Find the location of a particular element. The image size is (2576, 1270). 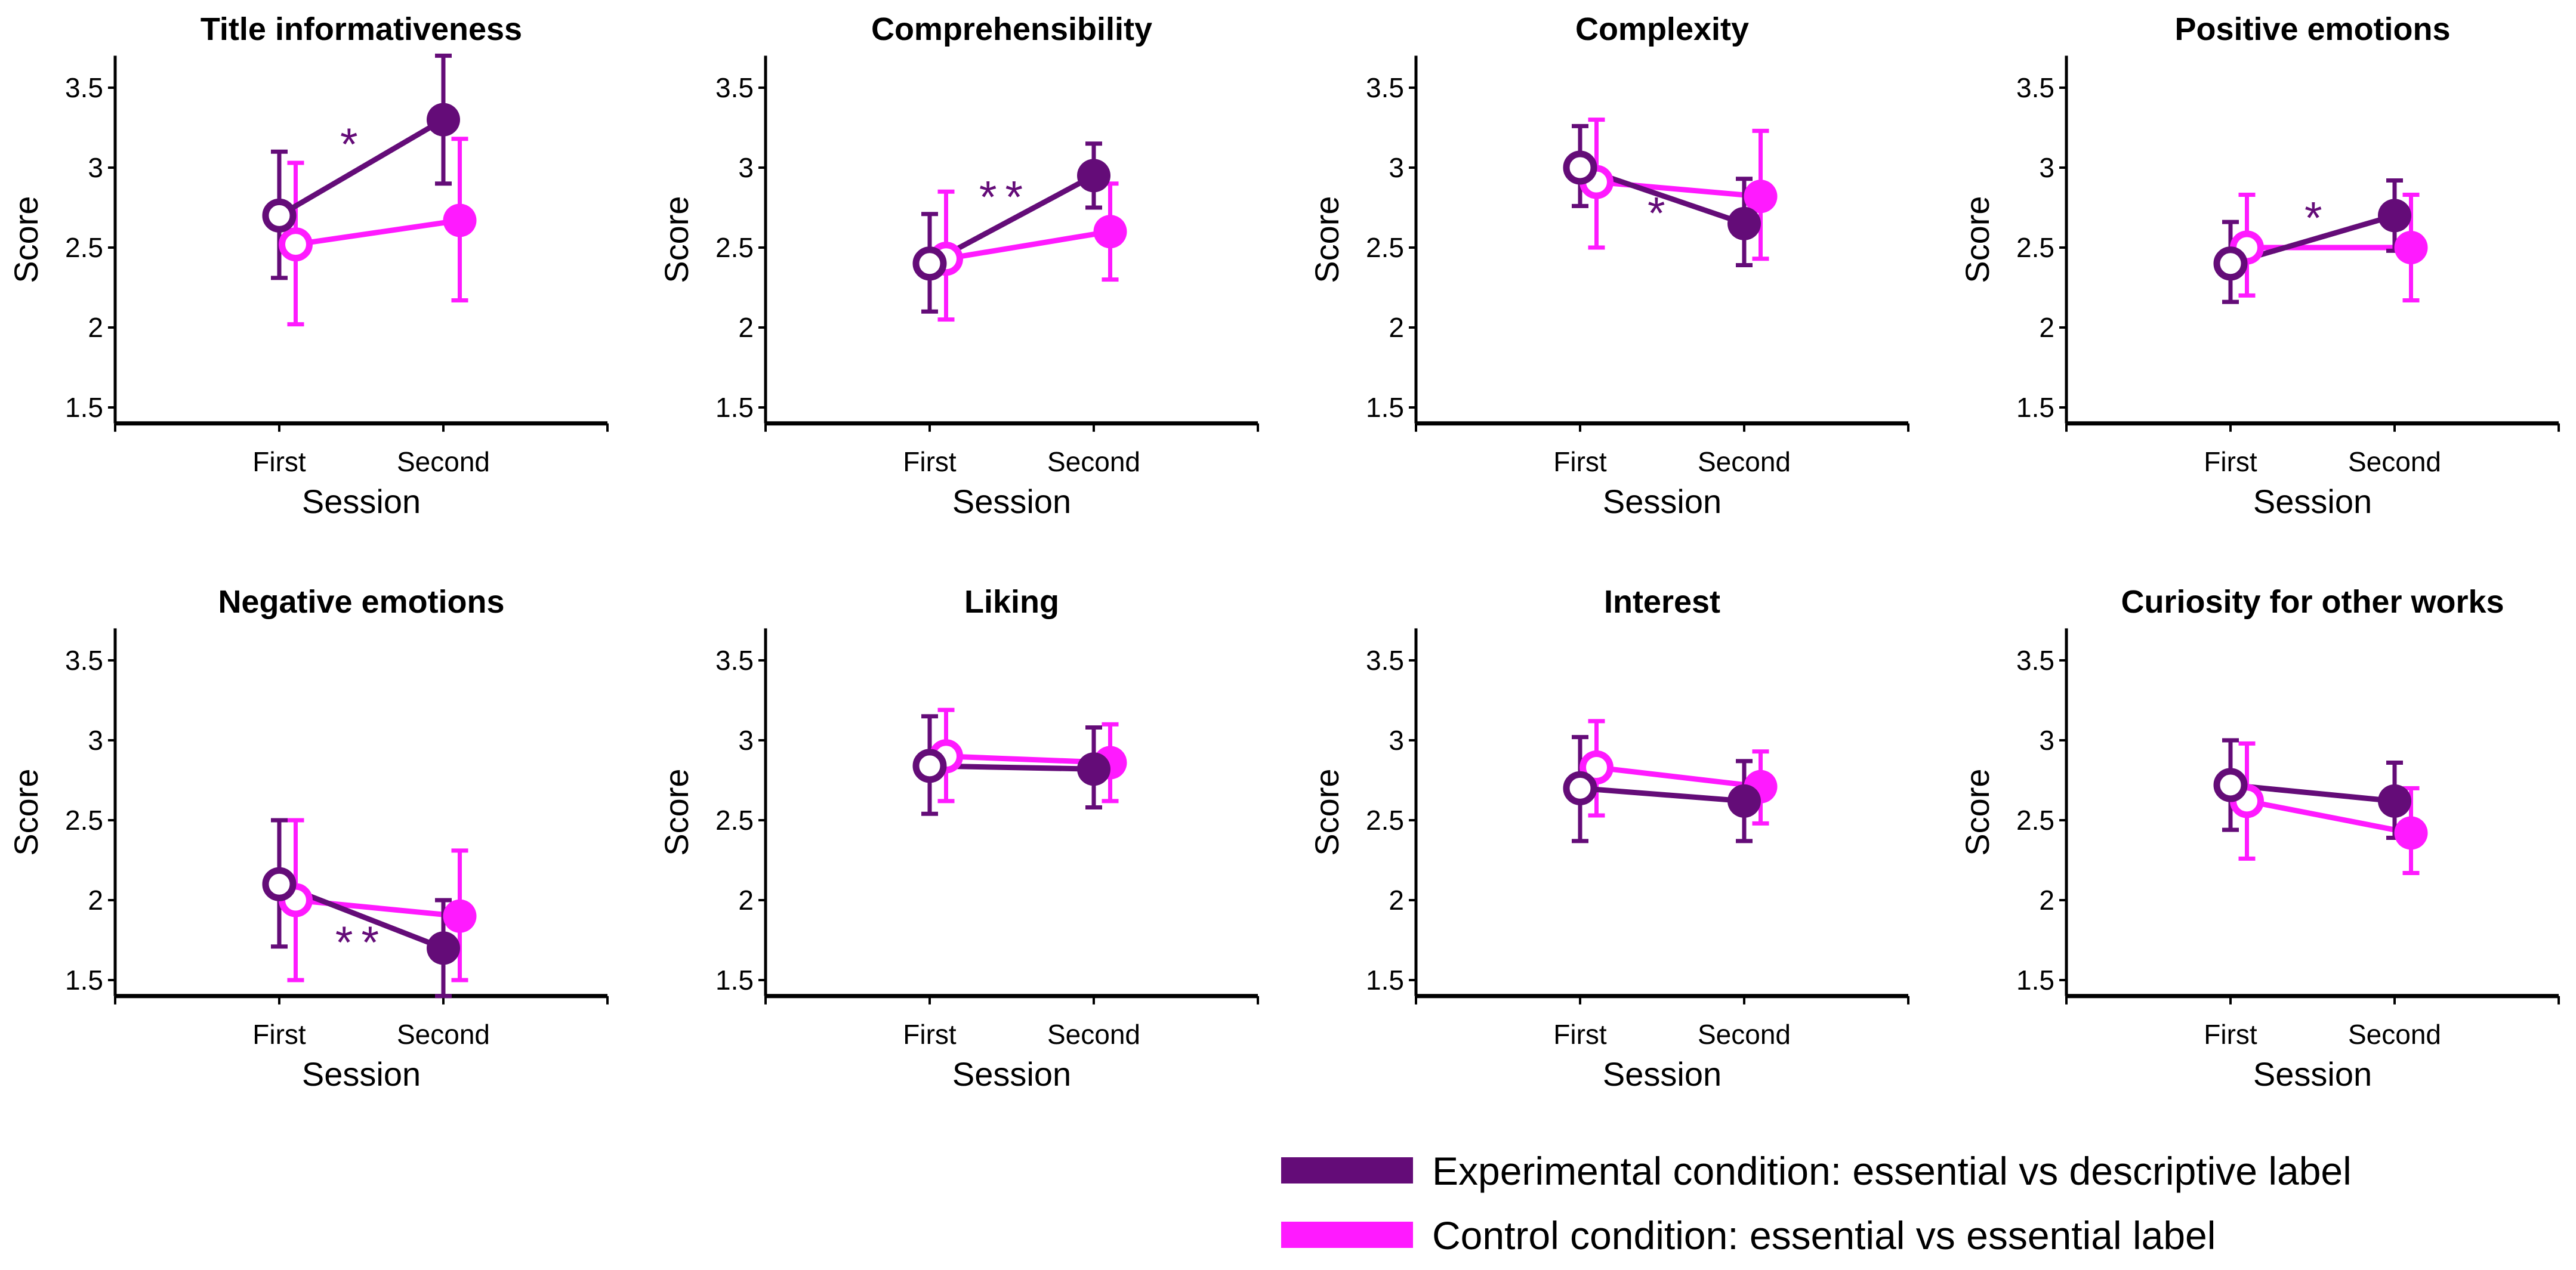

panel-title: Interest is located at coordinates (1662, 602).